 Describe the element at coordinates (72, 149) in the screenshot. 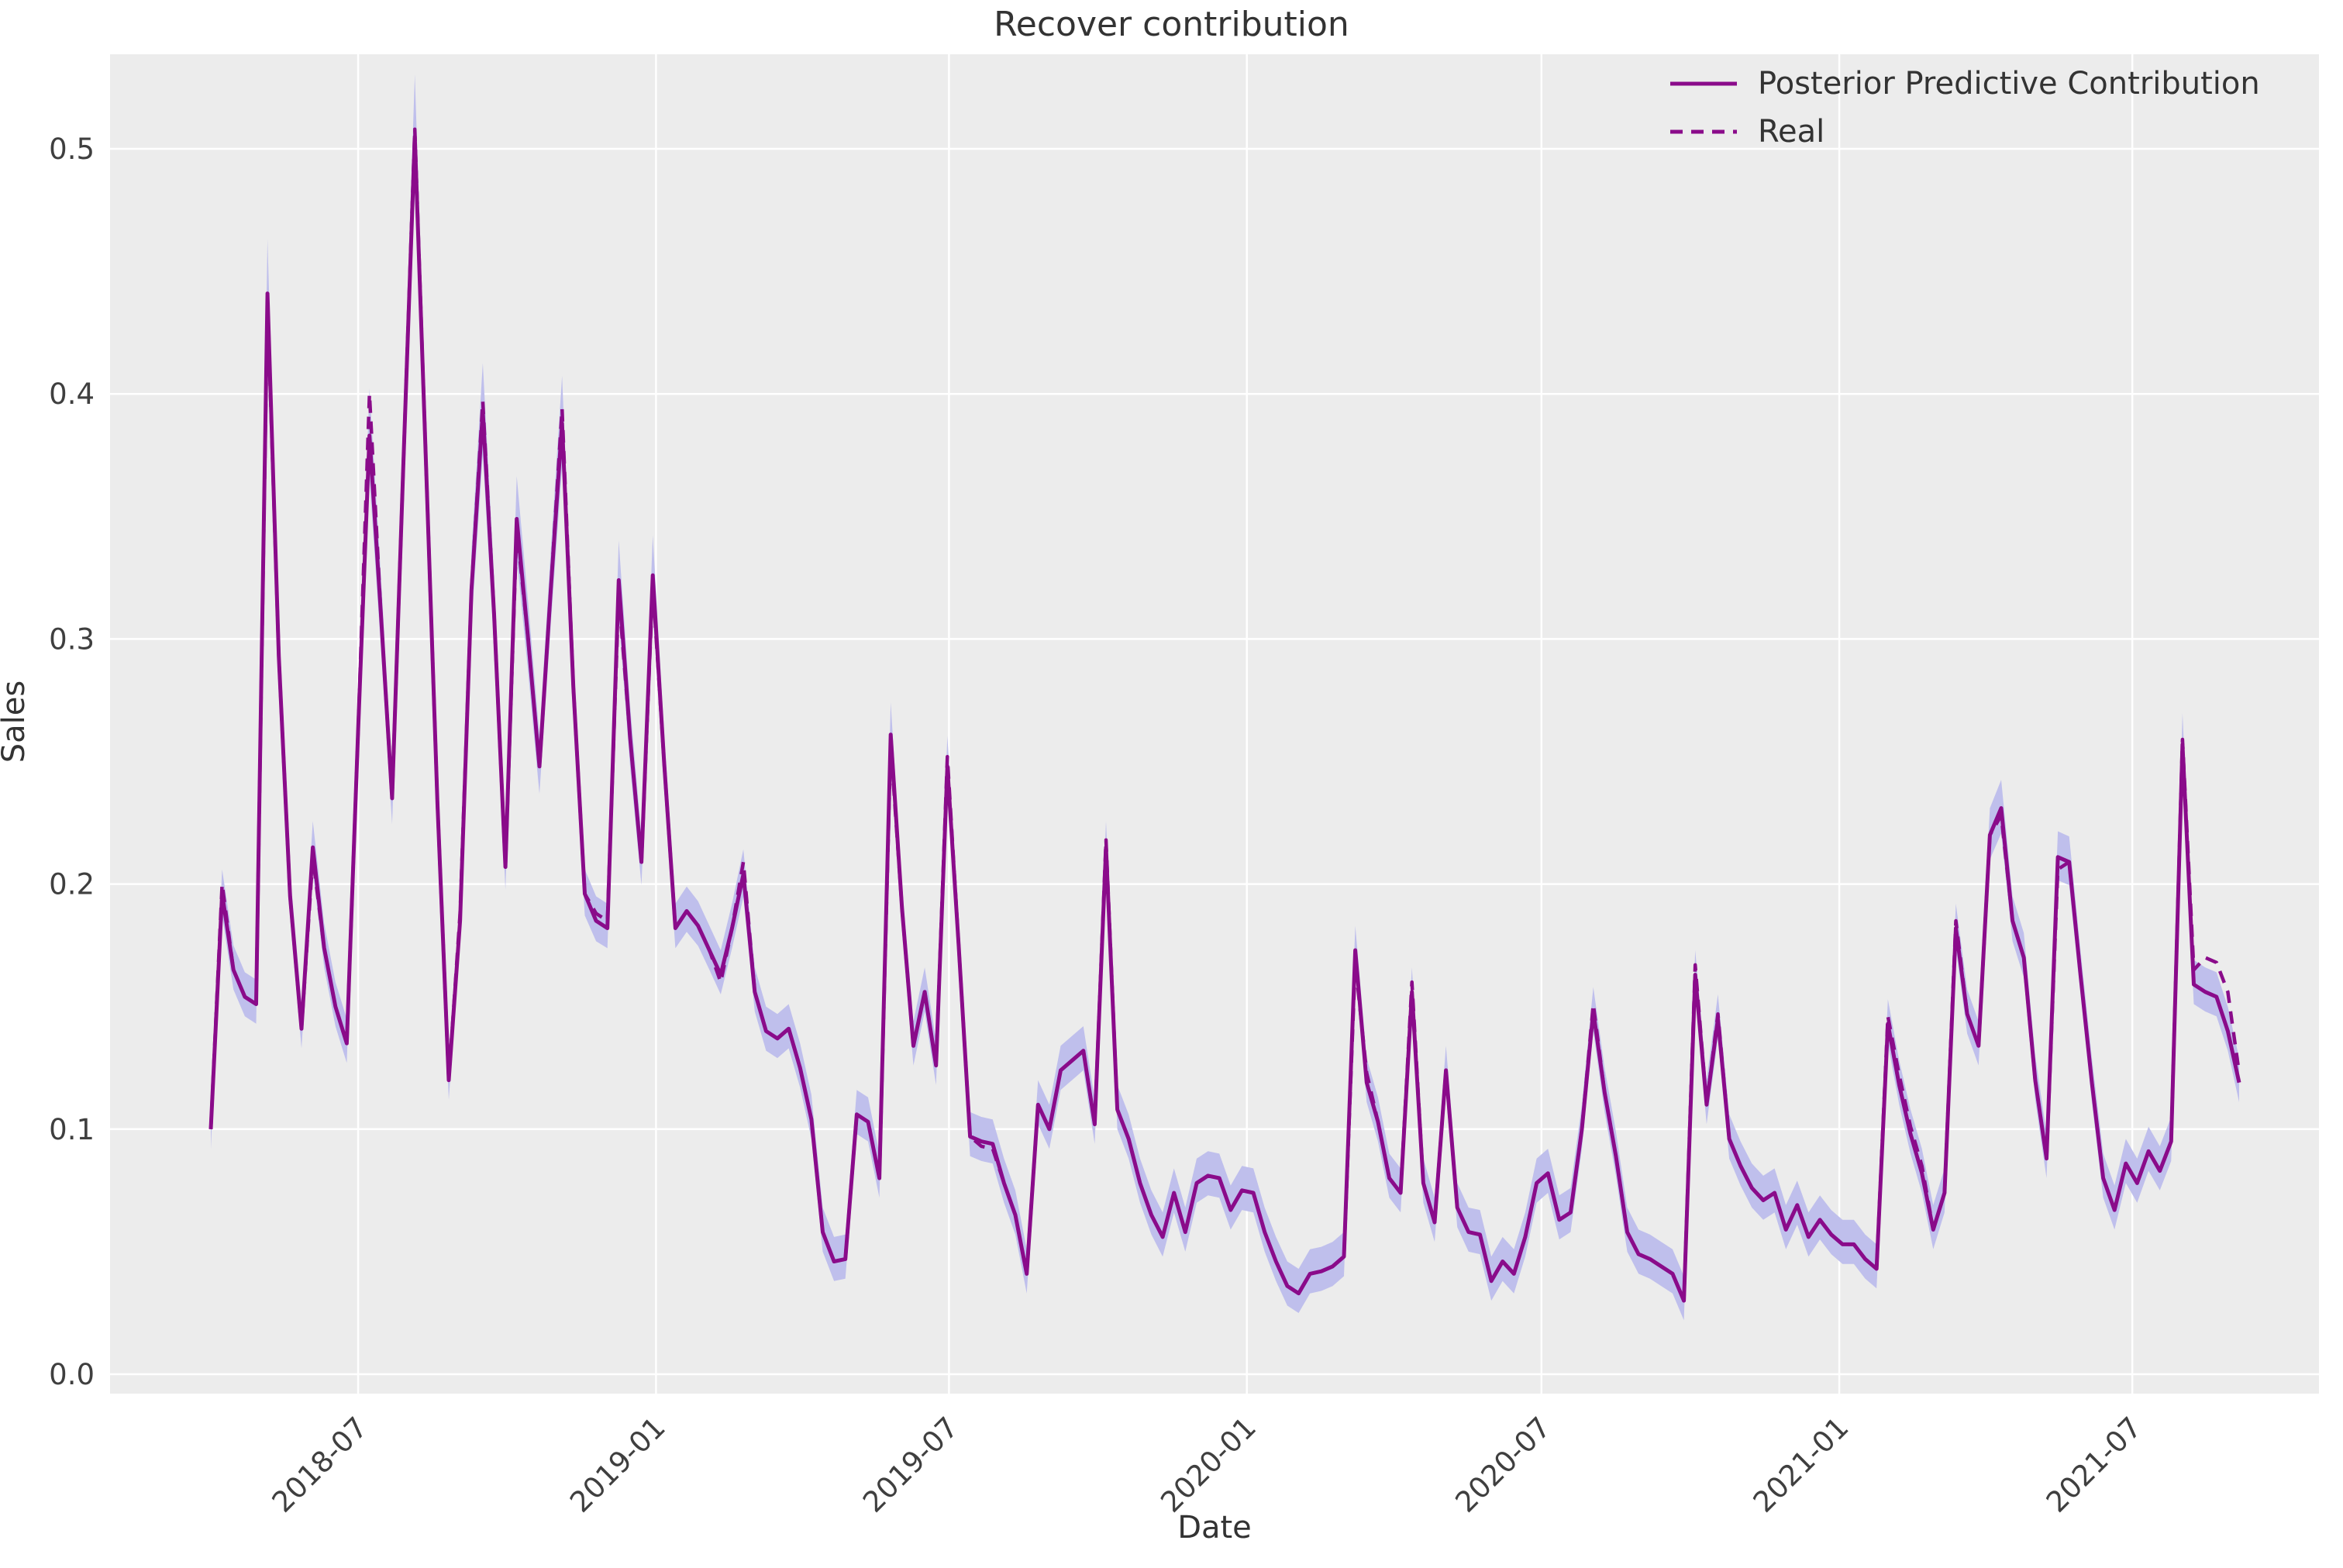

I see `y-tick-label: 0.5` at that location.